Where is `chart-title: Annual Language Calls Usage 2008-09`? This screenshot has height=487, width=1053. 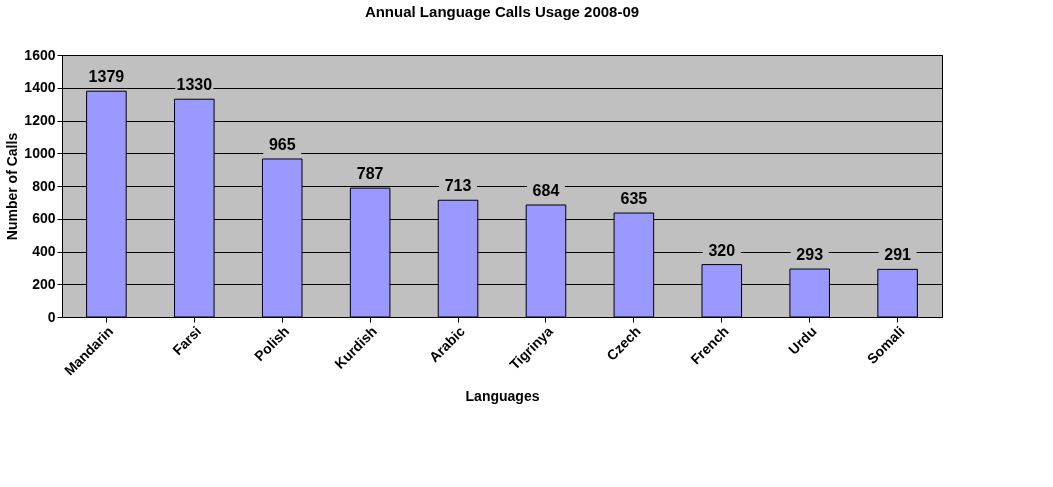
chart-title: Annual Language Calls Usage 2008-09 is located at coordinates (502, 11).